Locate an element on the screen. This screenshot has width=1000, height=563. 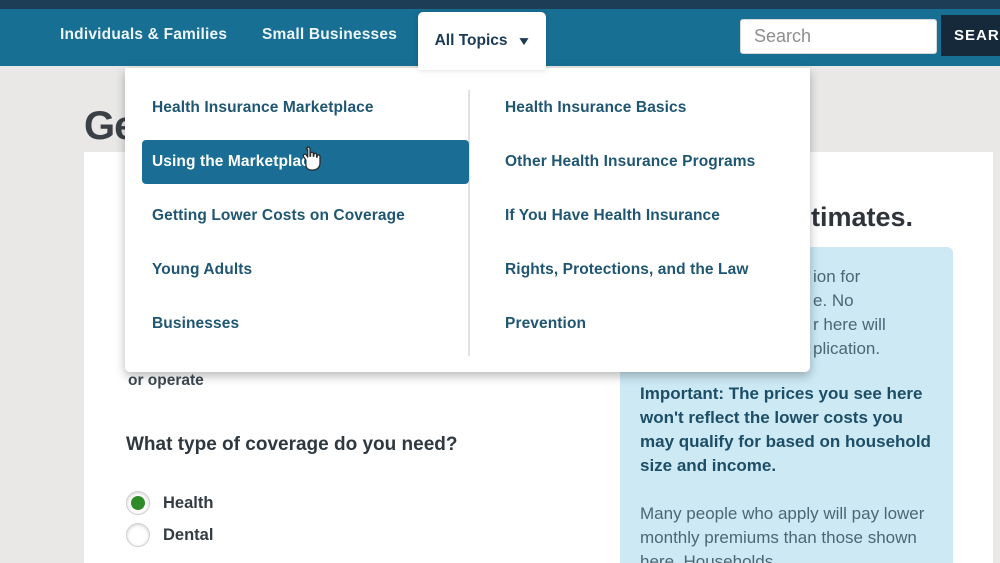
radio-option-dental: Dental is located at coordinates (169, 535).